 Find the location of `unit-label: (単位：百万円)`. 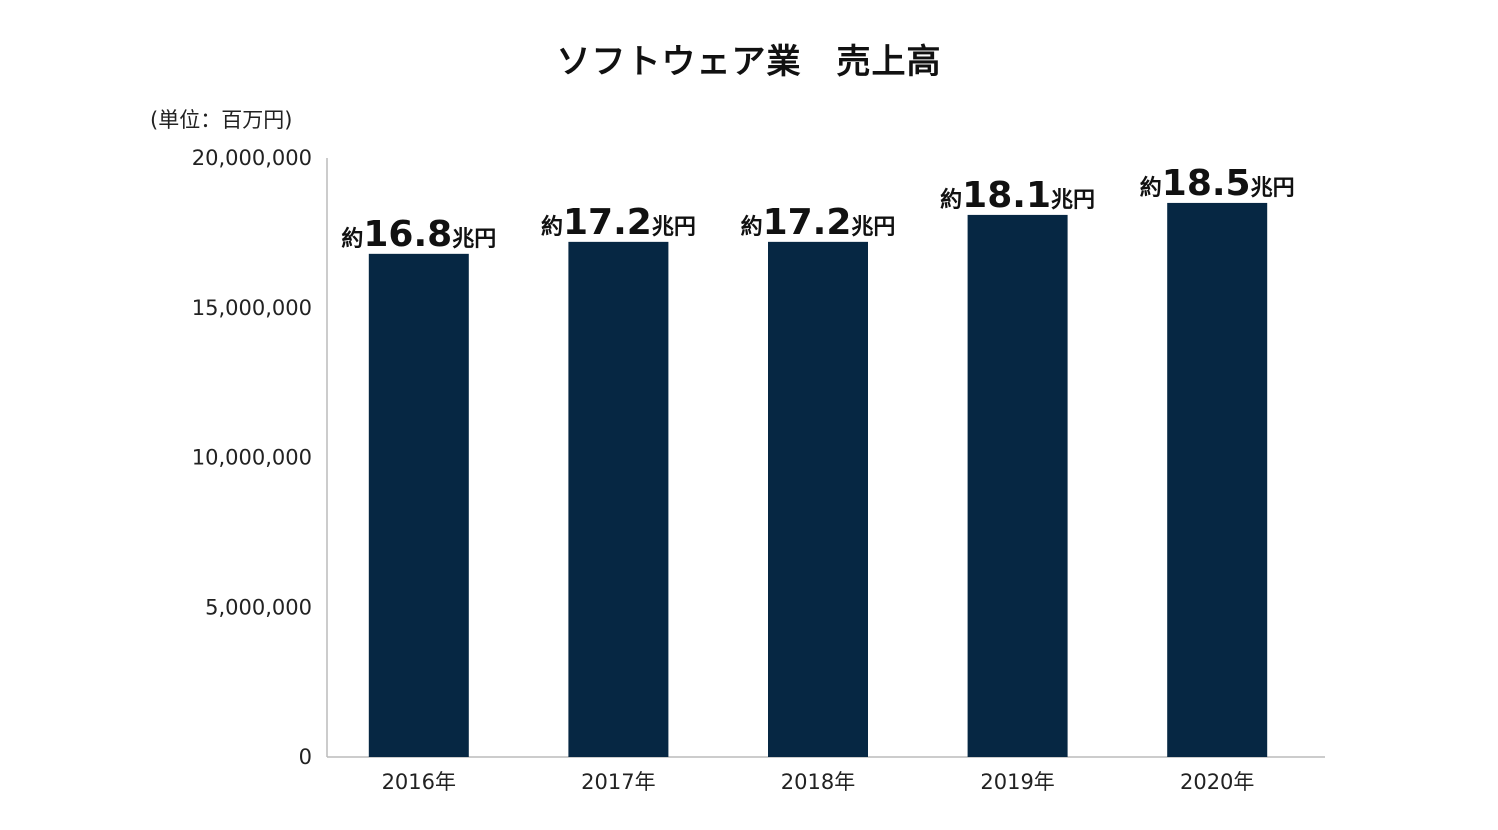

unit-label: (単位：百万円) is located at coordinates (221, 120).